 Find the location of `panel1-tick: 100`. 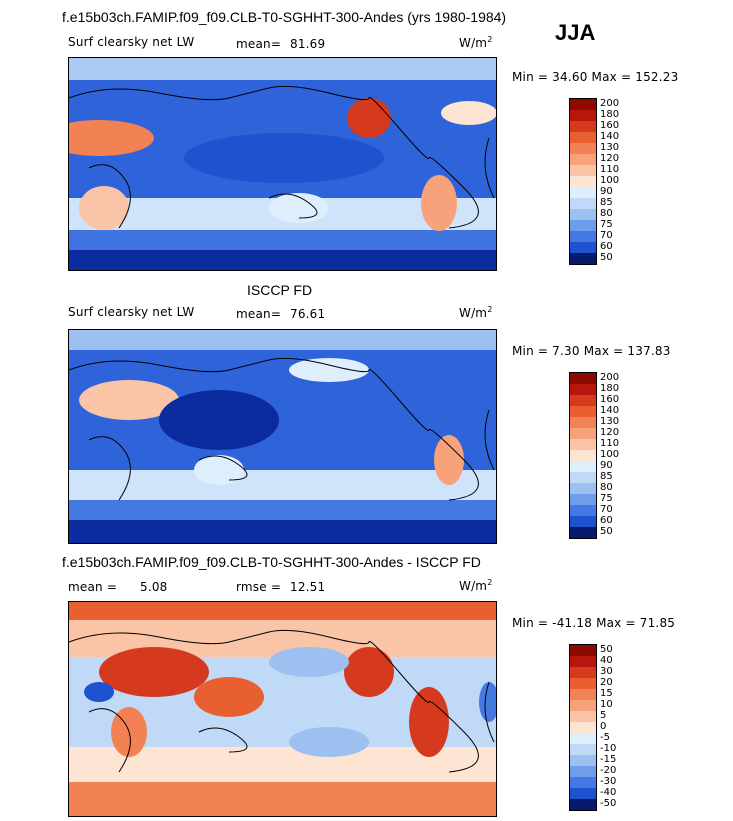

panel1-tick: 100 is located at coordinates (610, 180).